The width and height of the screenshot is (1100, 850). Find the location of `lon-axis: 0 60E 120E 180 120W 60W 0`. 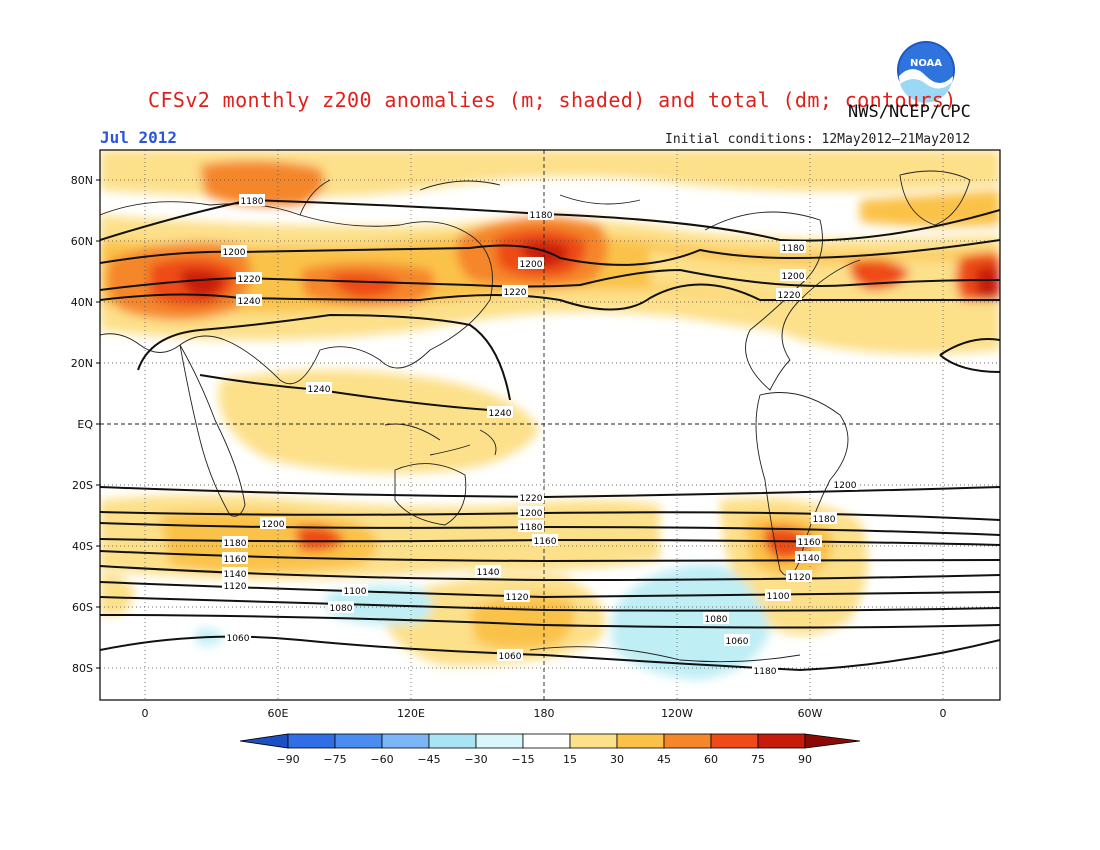

lon-axis: 0 60E 120E 180 120W 60W 0 is located at coordinates (544, 713).